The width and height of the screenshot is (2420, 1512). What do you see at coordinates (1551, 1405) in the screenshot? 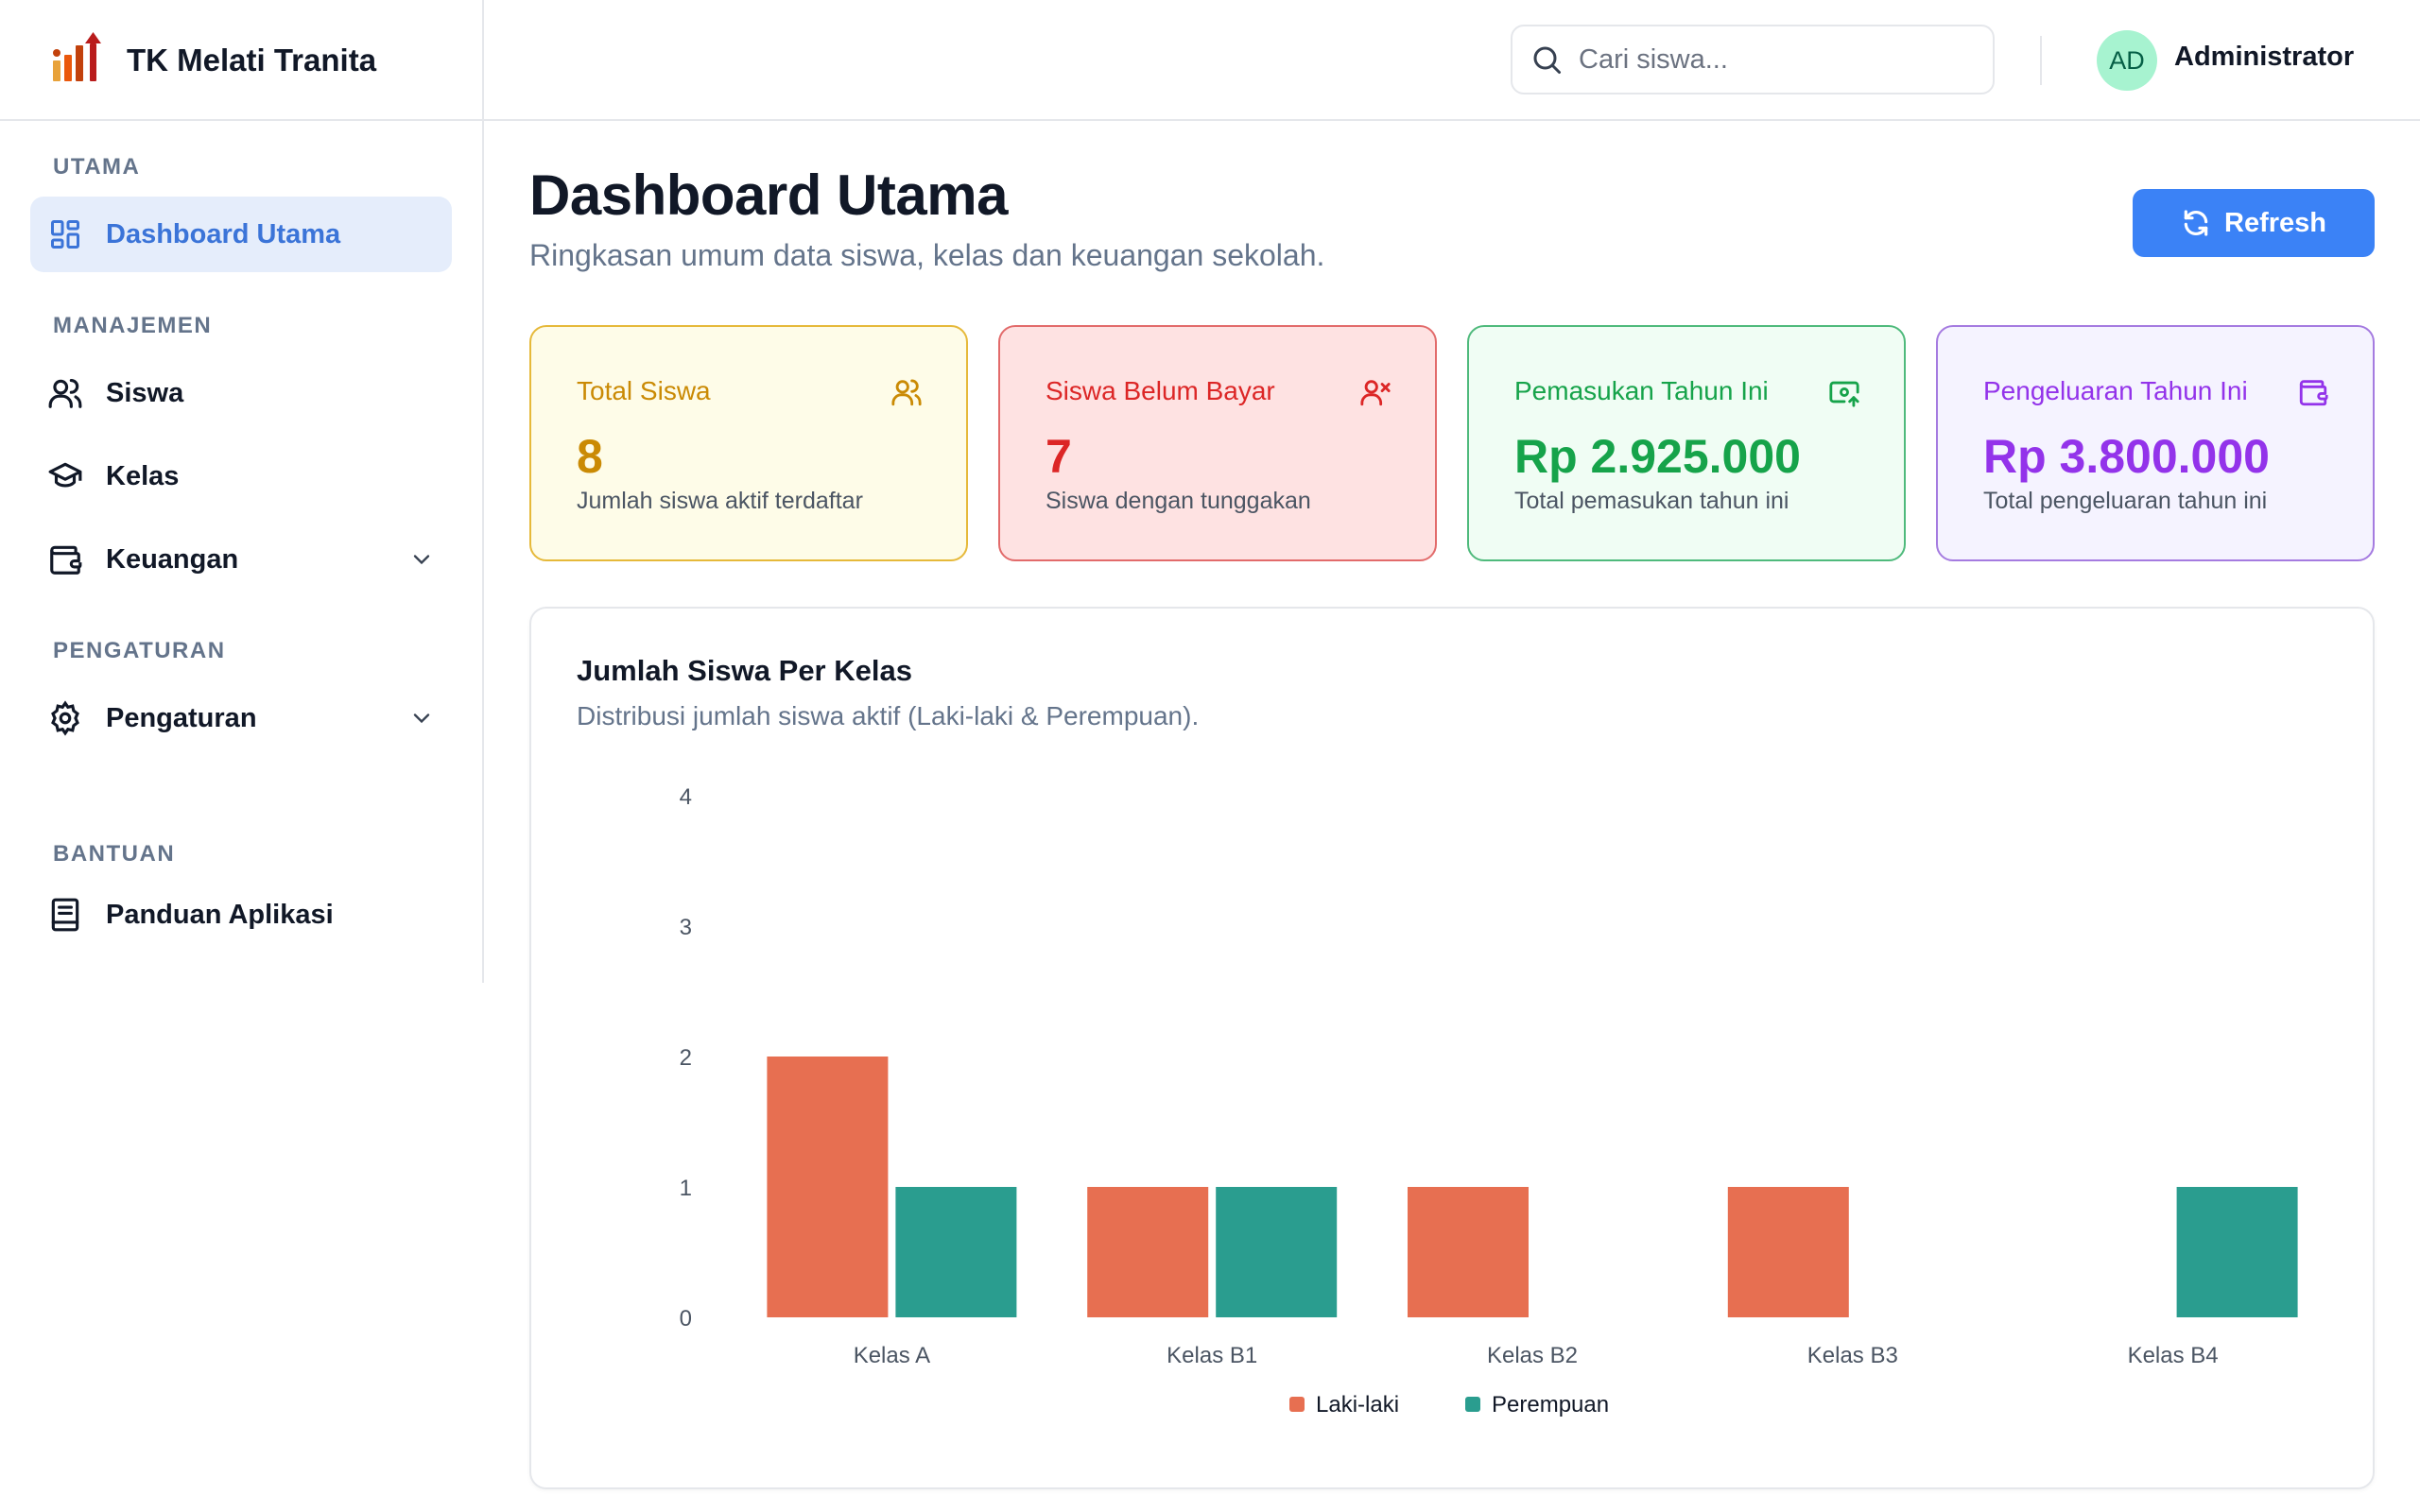
I see `legend-label: Perempuan` at bounding box center [1551, 1405].